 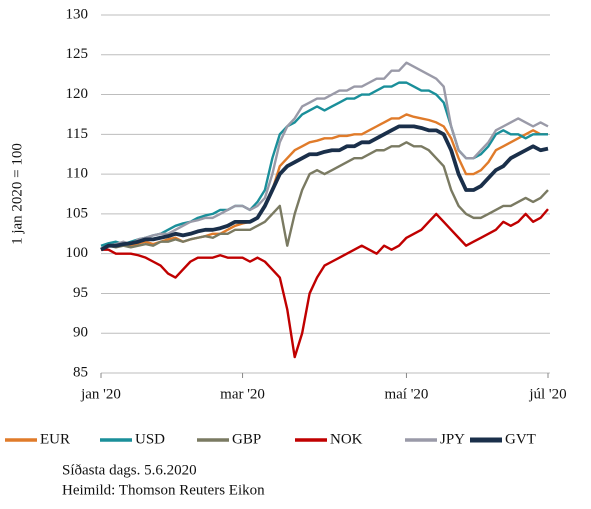 What do you see at coordinates (77, 14) in the screenshot?
I see `y-tick-label: 130` at bounding box center [77, 14].